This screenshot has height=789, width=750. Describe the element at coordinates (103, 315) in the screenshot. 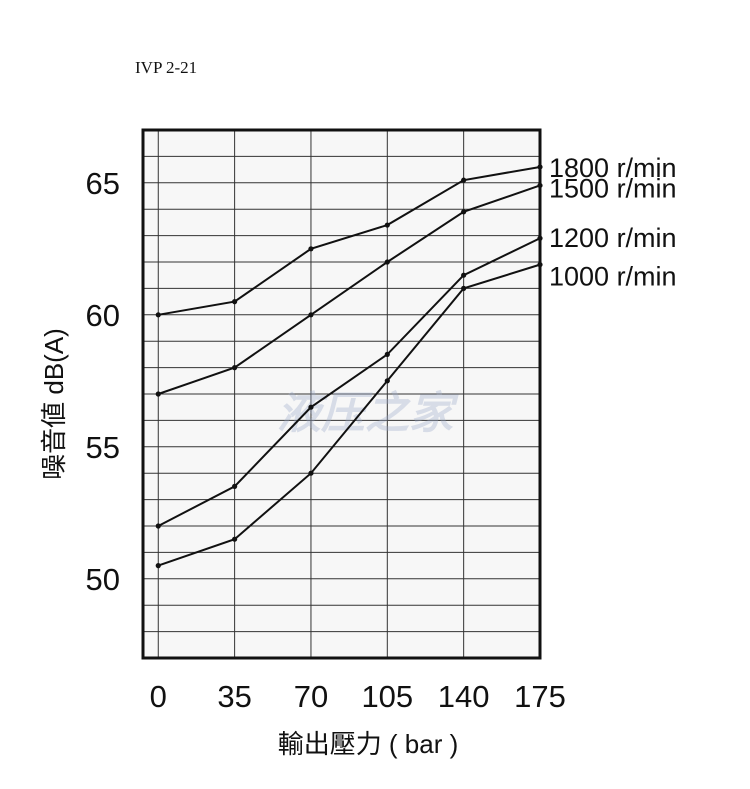

I see `y-tick-label: 60` at that location.